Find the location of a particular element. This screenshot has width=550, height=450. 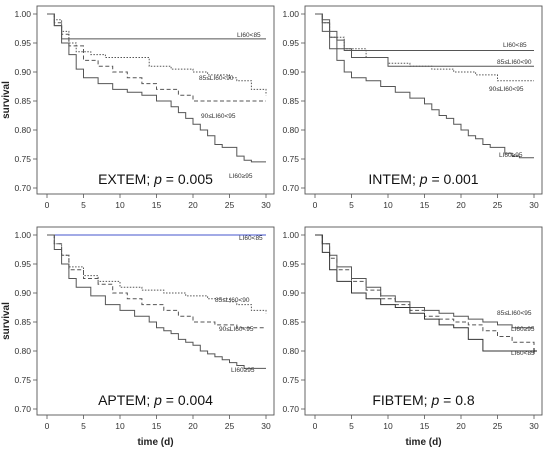

series-label-85-li60-95: 85≤LI60<95 is located at coordinates (514, 313).